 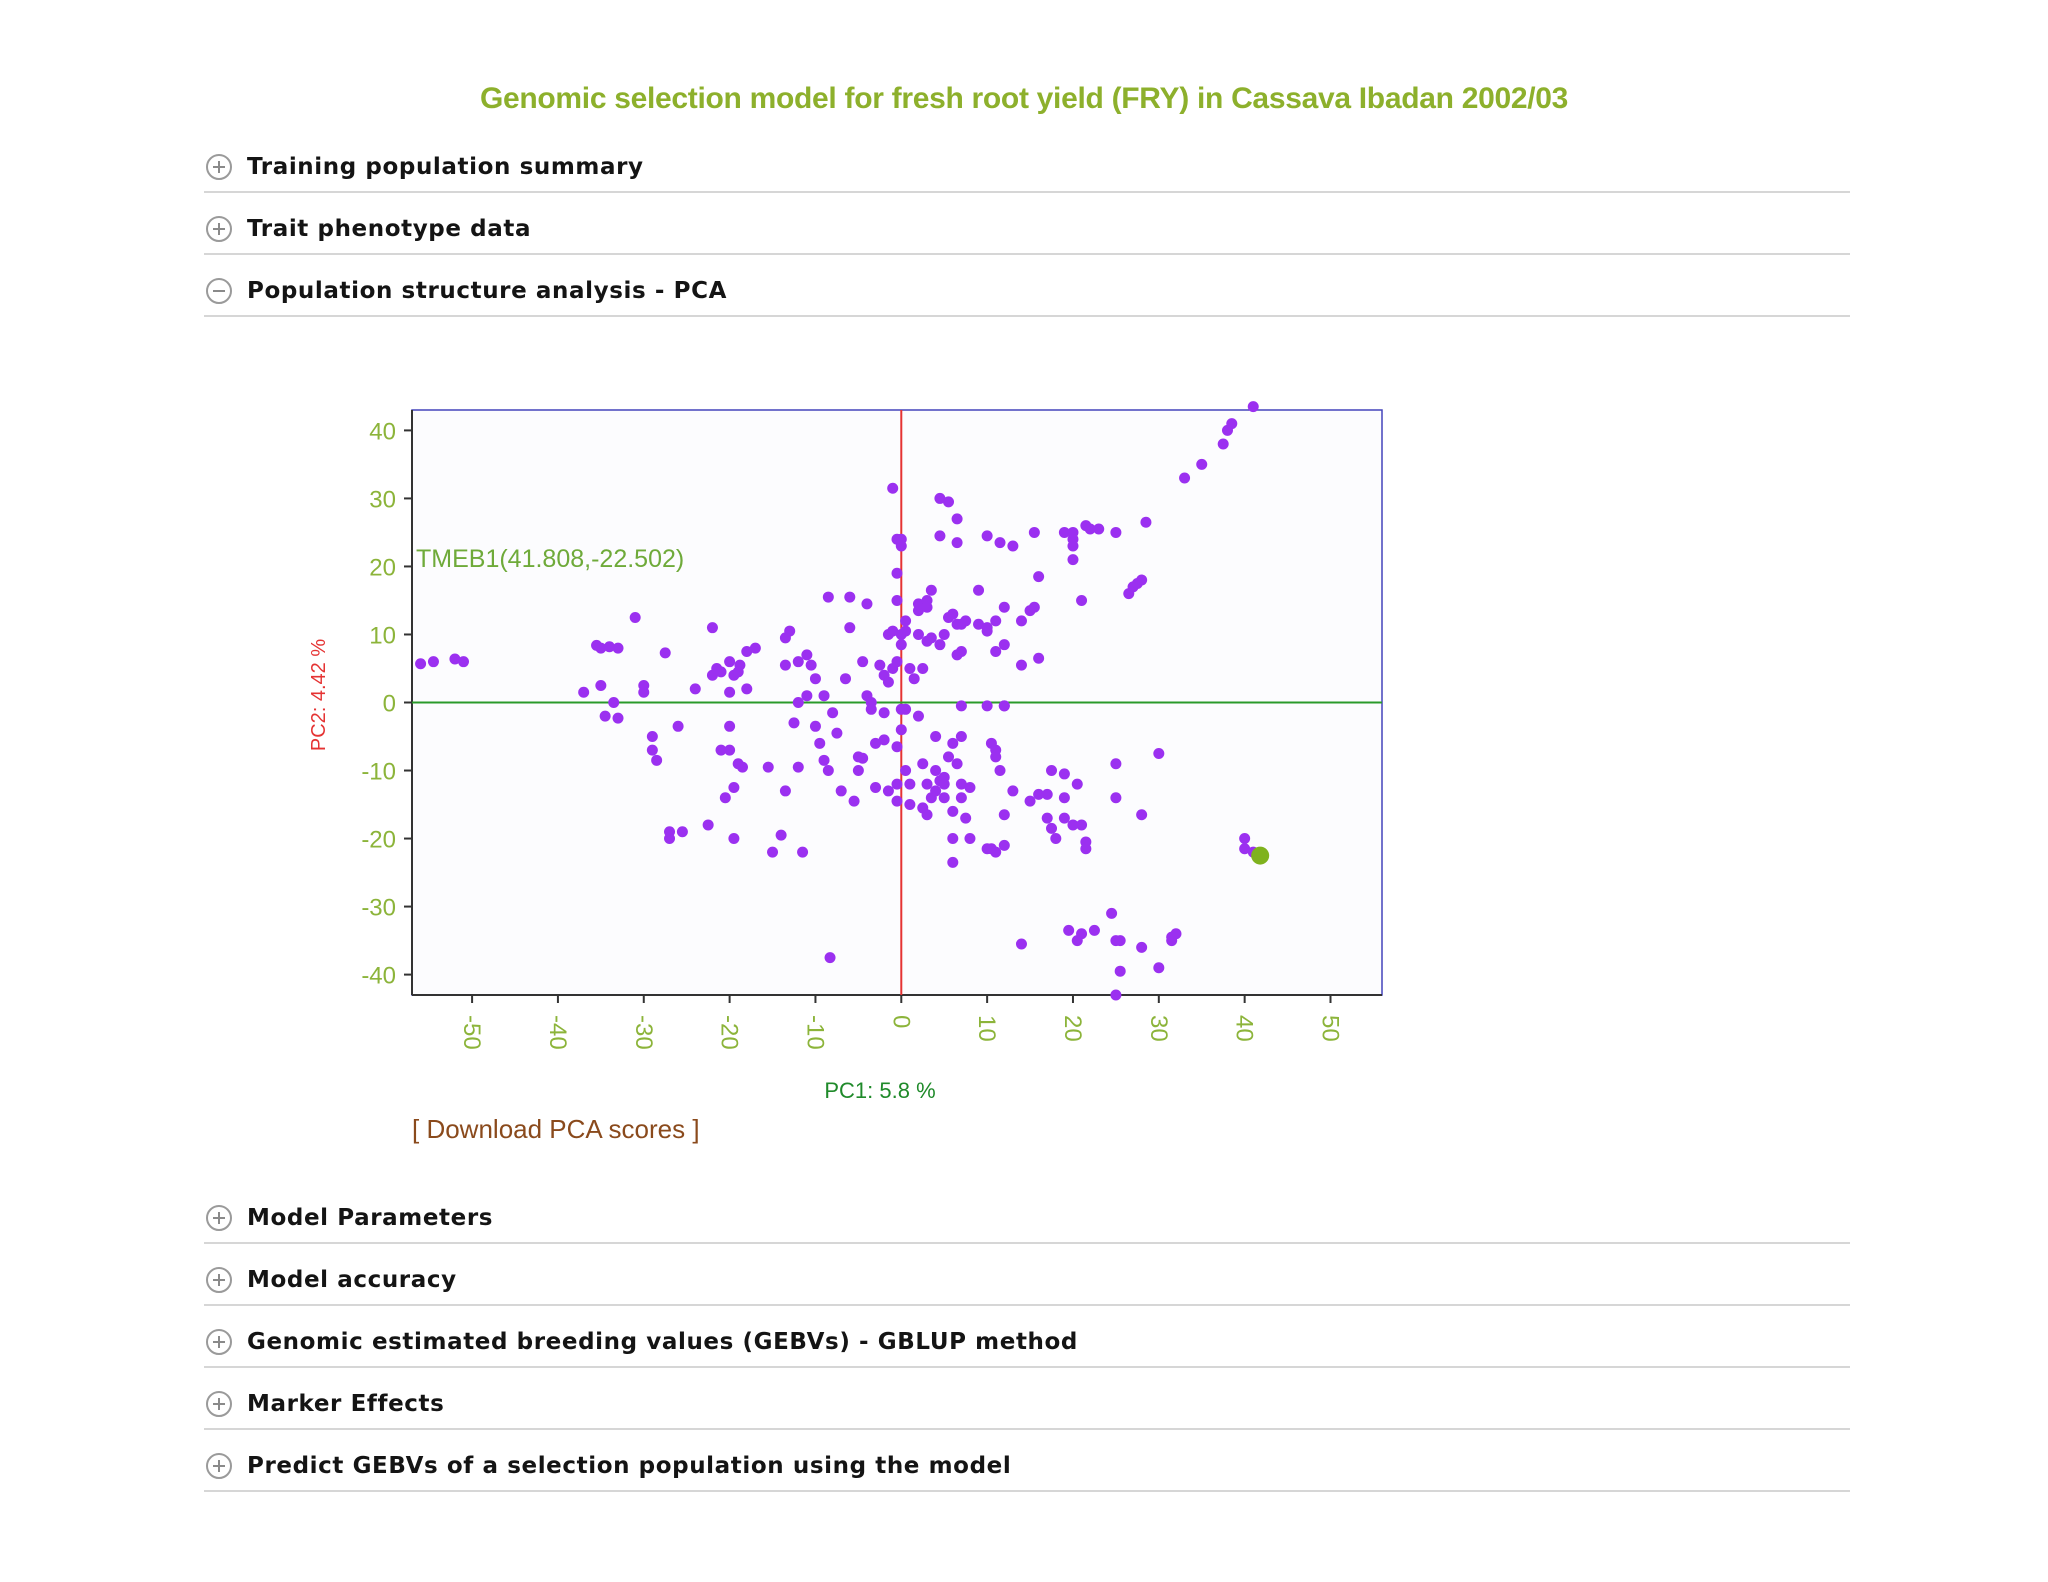 I want to click on section-model-accuracy: Model accuracy, so click(x=1027, y=1281).